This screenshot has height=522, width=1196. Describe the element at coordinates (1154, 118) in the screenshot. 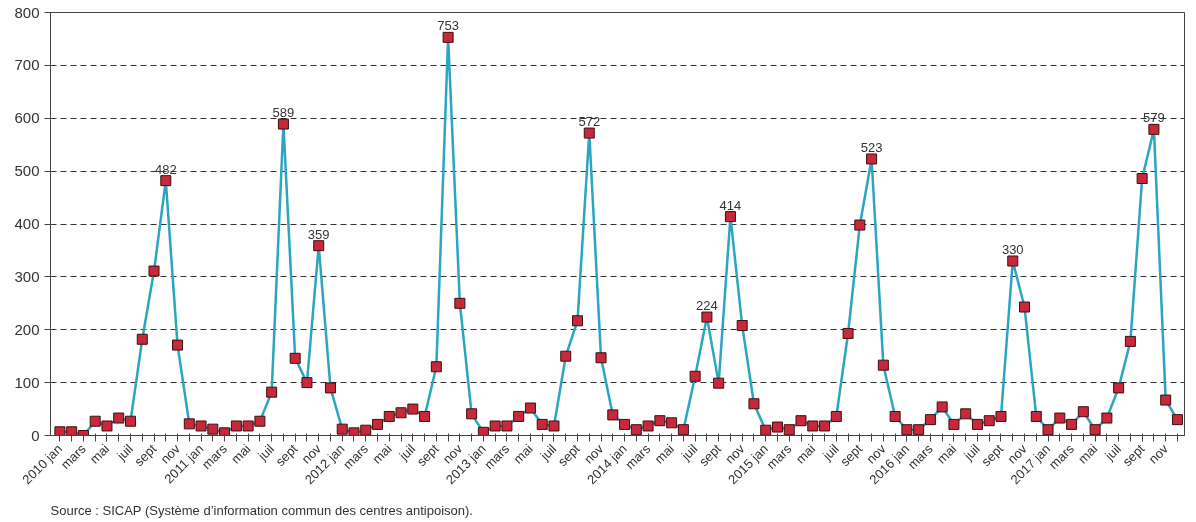

I see `data-label: 579` at that location.